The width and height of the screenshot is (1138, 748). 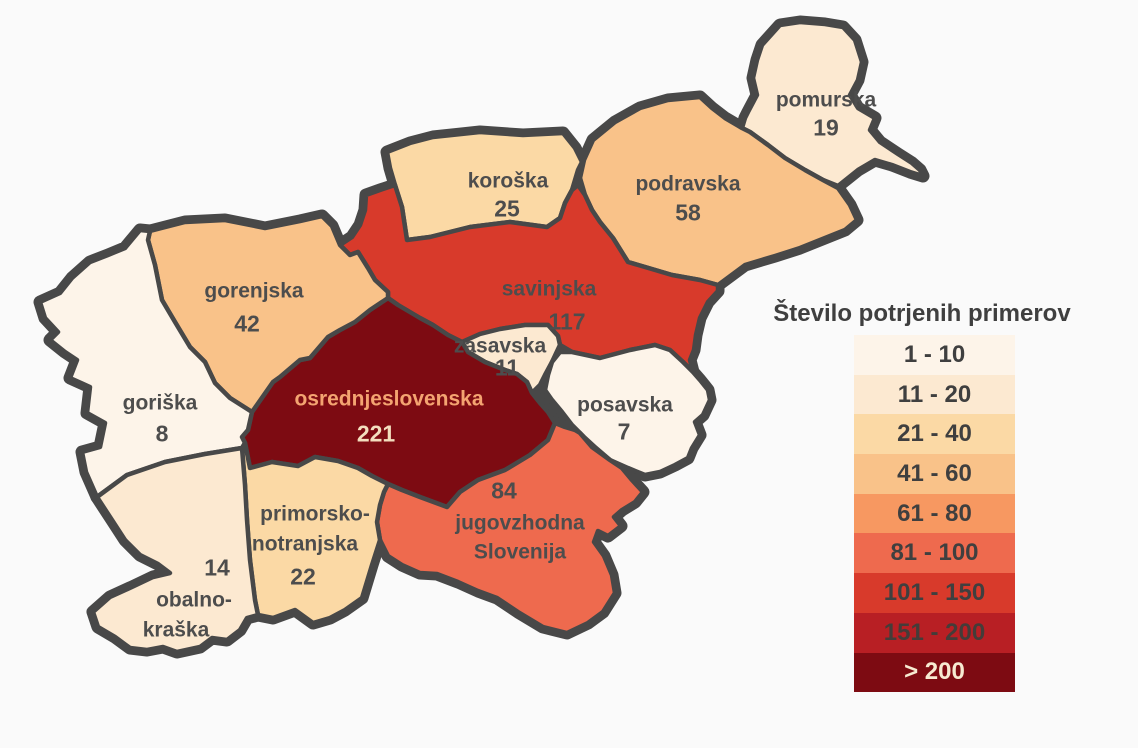 I want to click on legend-item-8: > 200, so click(x=934, y=672).